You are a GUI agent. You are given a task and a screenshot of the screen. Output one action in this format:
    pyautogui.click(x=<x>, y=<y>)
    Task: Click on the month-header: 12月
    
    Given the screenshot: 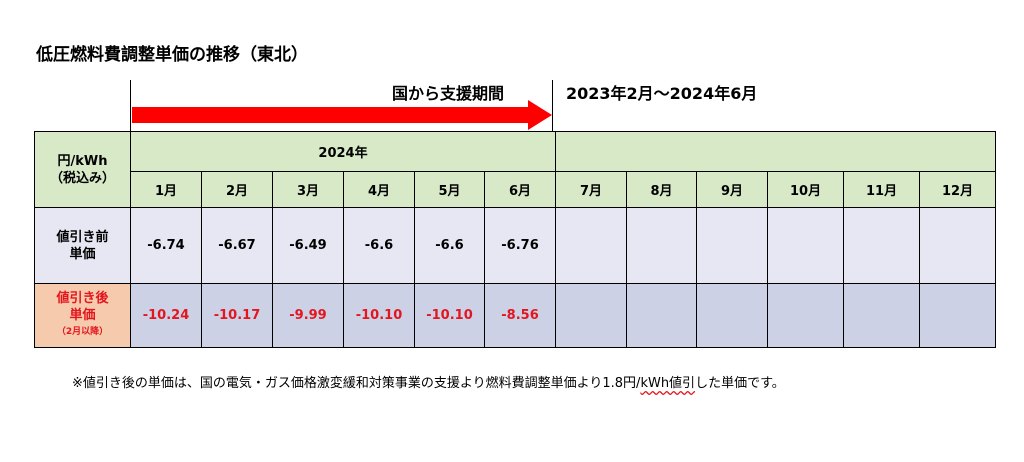 What is the action you would take?
    pyautogui.click(x=958, y=189)
    